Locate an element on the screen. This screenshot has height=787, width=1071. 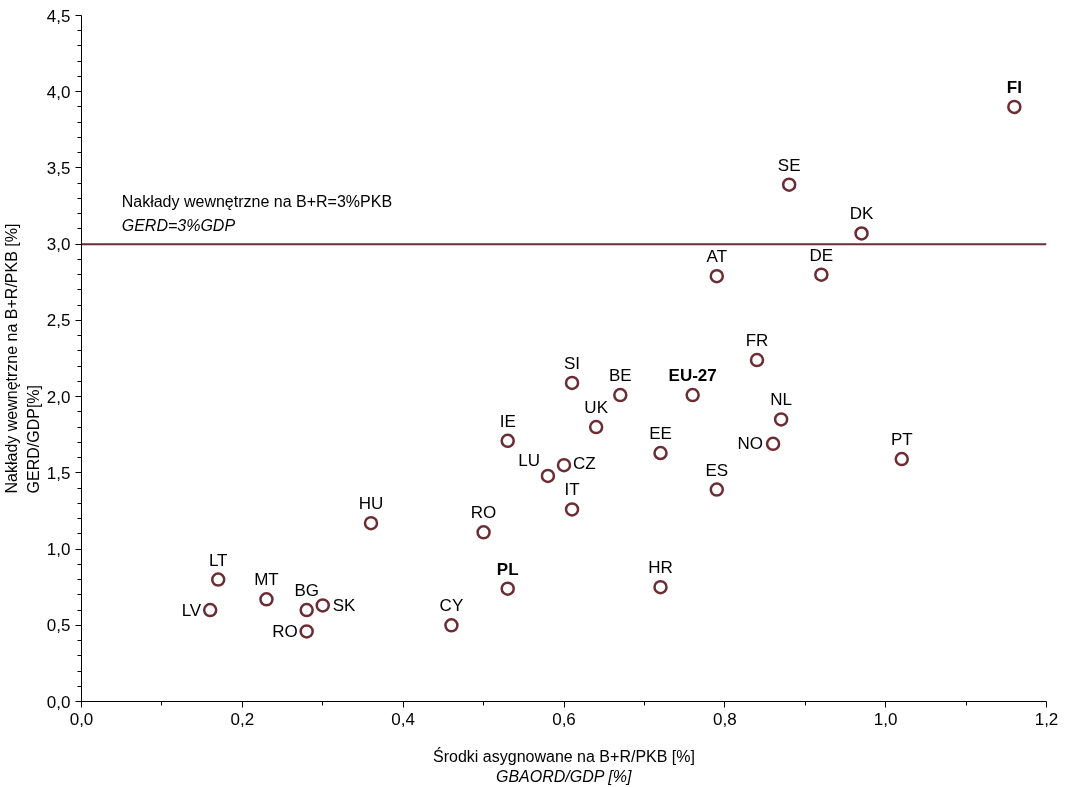
annotation: LT is located at coordinates (218, 560).